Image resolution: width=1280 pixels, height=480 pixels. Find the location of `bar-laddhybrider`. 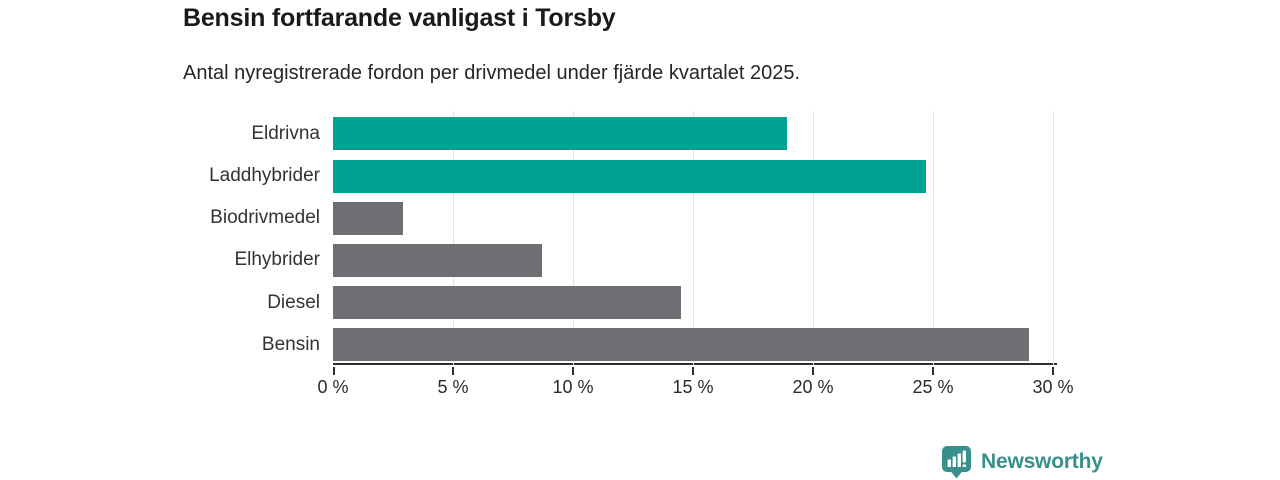

bar-laddhybrider is located at coordinates (629, 176).